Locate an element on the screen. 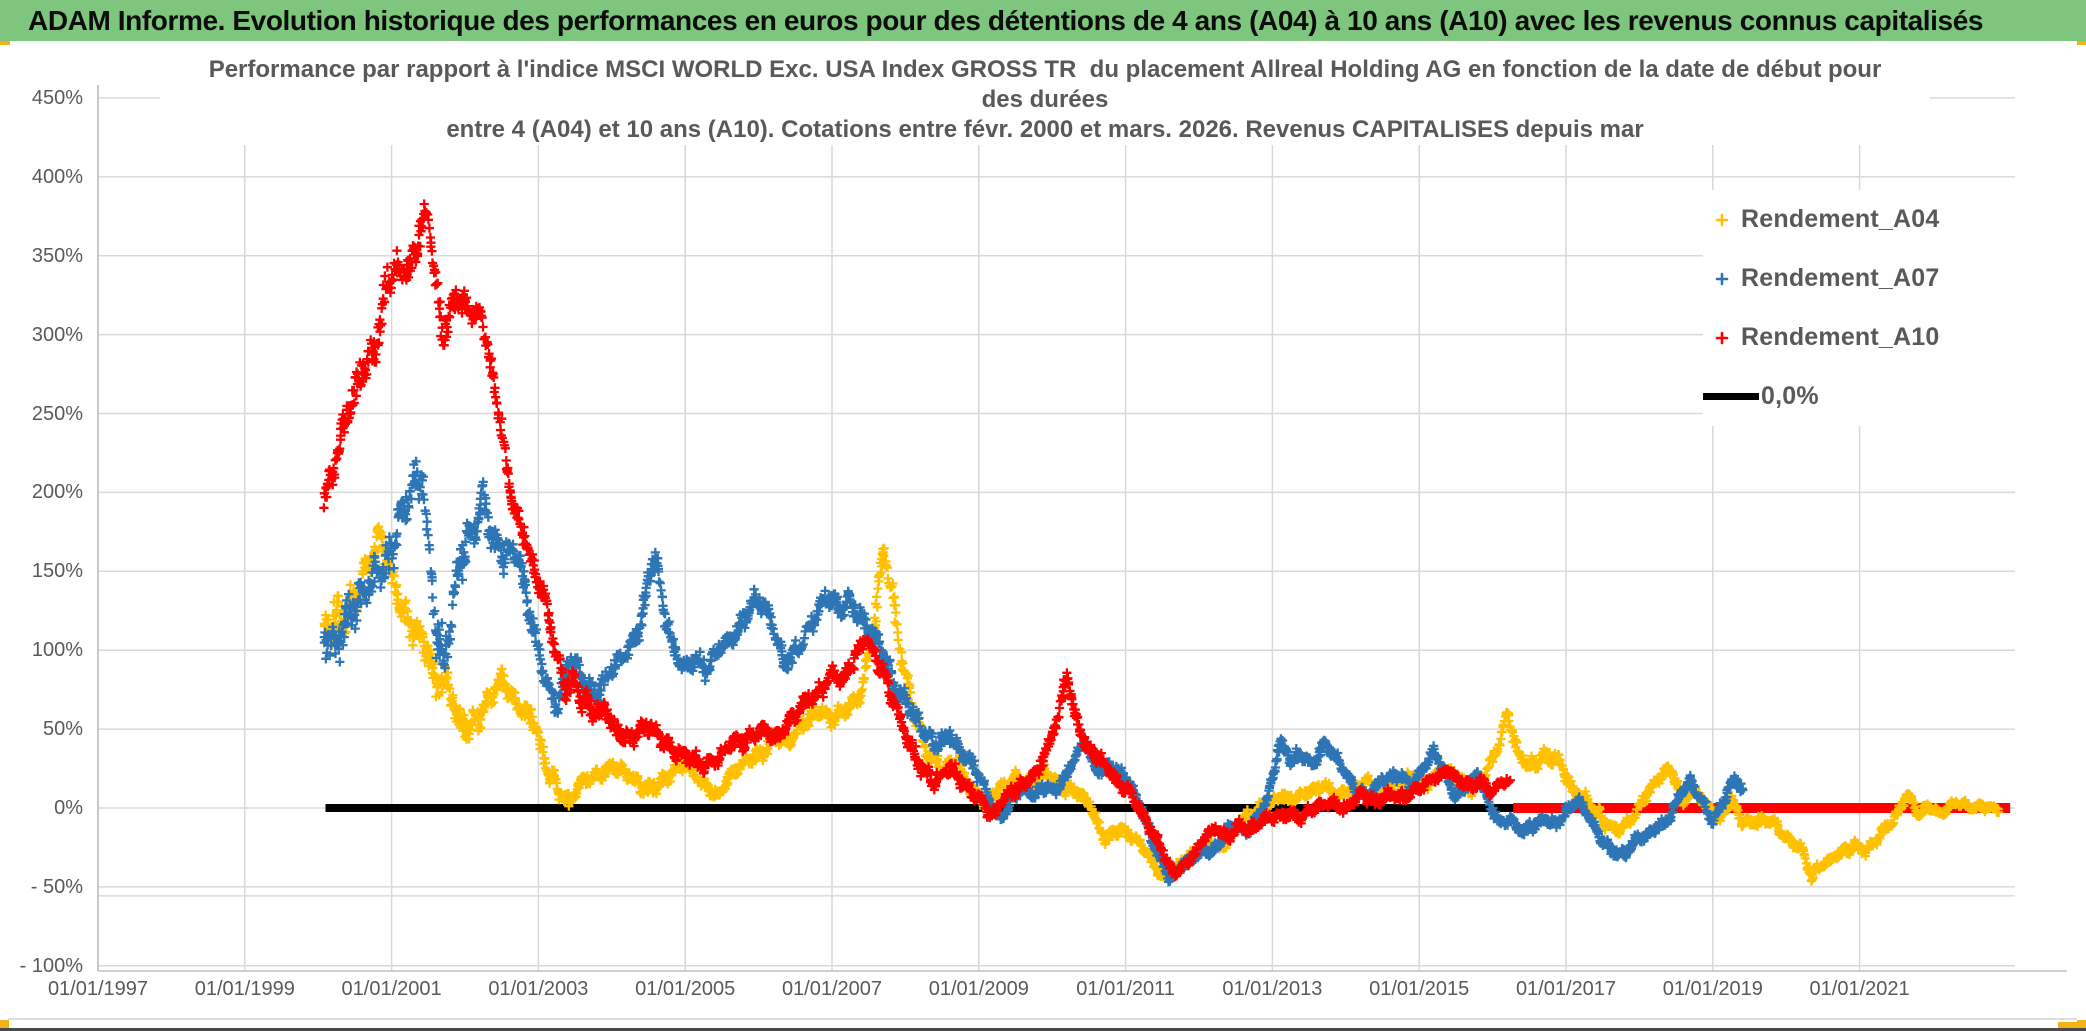  y-tick-label: 0% is located at coordinates (68, 808).